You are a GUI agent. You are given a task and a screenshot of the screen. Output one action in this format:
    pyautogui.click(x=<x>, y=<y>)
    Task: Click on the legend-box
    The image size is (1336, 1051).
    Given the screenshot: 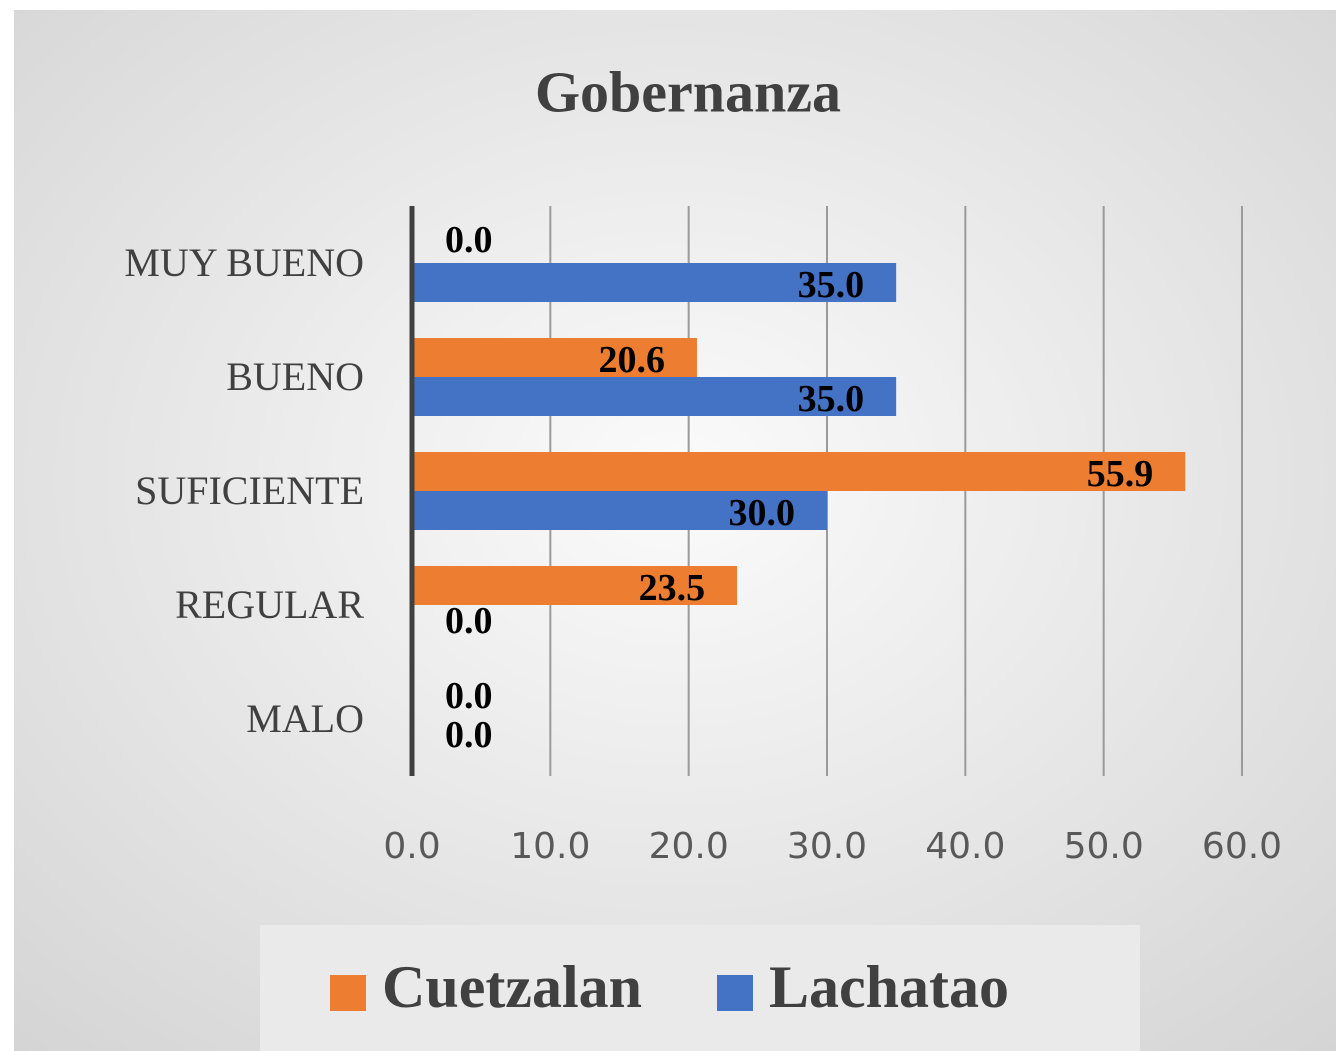 What is the action you would take?
    pyautogui.click(x=700, y=988)
    